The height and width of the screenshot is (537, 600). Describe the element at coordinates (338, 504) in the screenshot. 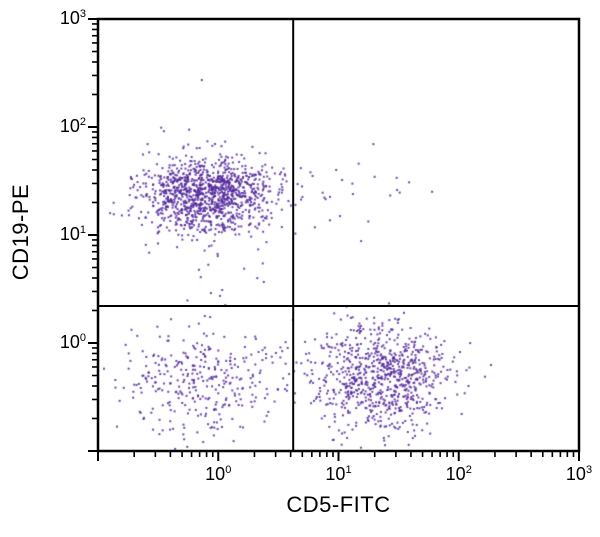

I see `x-axis-title: CD5-FITC` at that location.